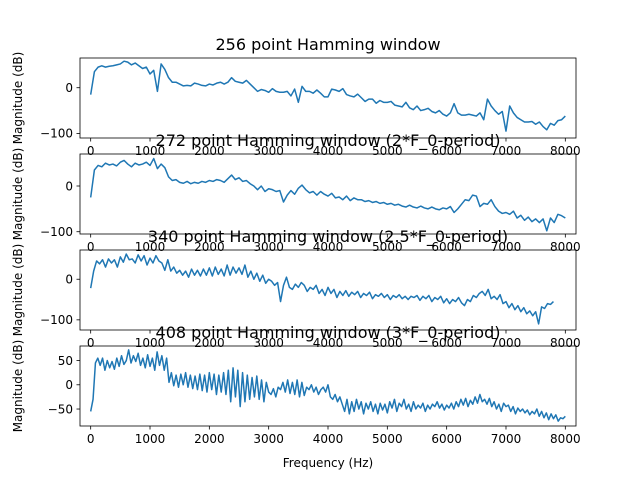 The image size is (640, 480). What do you see at coordinates (60, 409) in the screenshot?
I see `y-tick-label: −50` at bounding box center [60, 409].